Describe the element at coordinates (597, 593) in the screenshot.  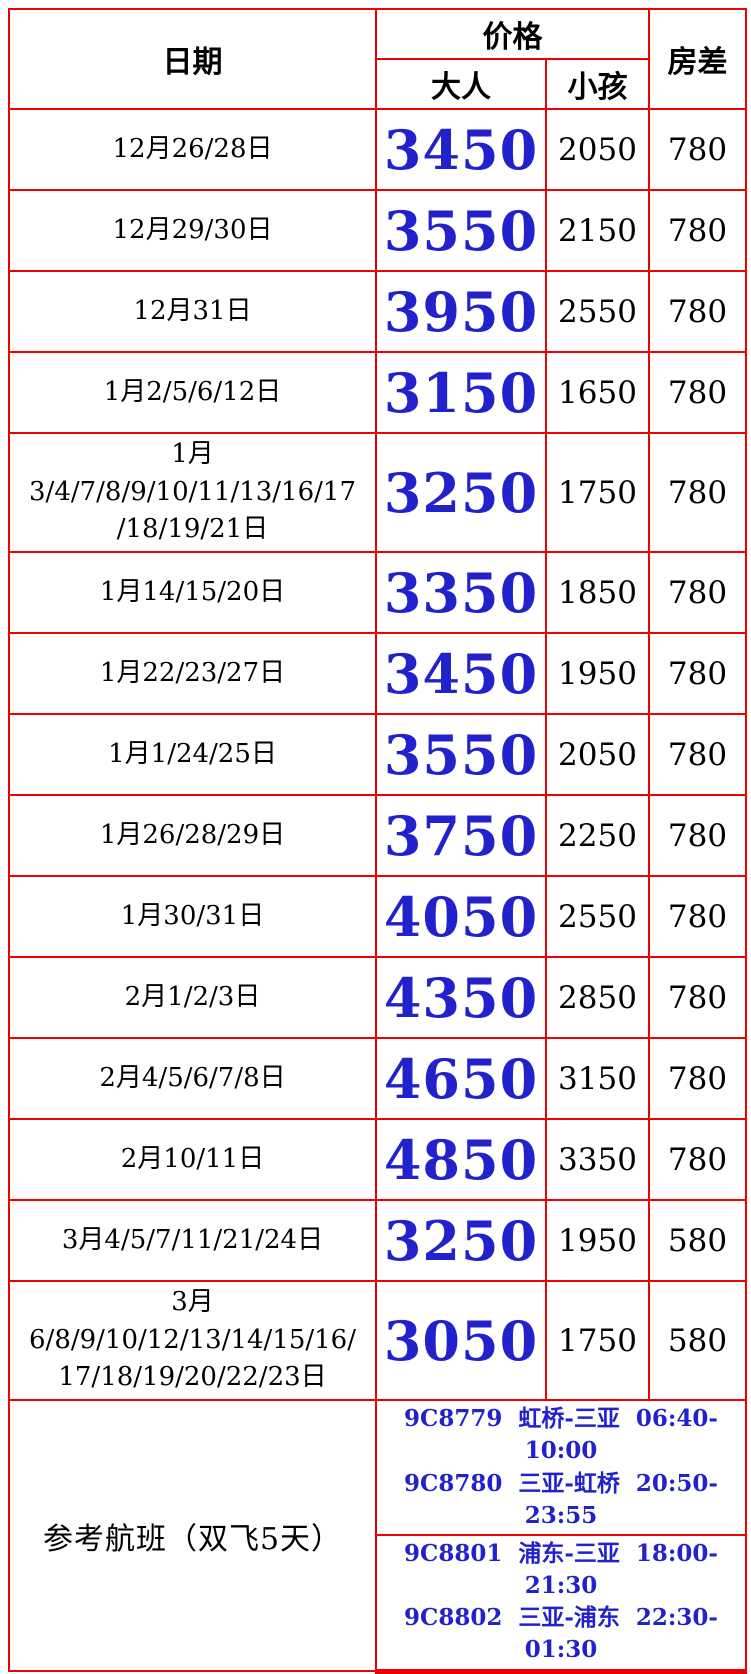
I see `child-price-cell: 1850` at that location.